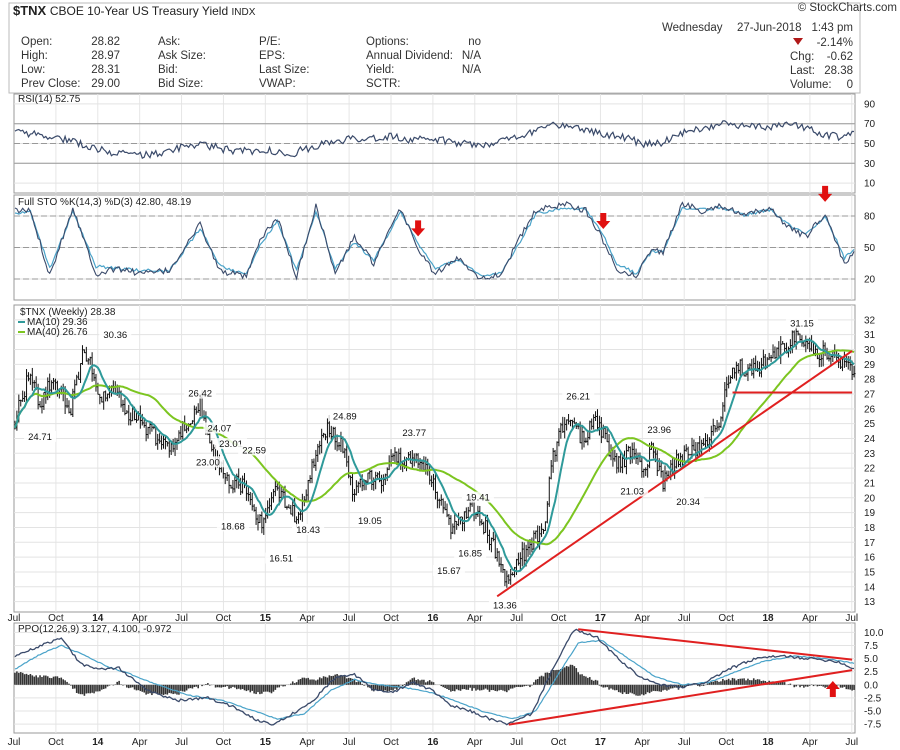 The image size is (900, 750). What do you see at coordinates (164, 202) in the screenshot?
I see `sto-values: 42.80, 48.19` at bounding box center [164, 202].